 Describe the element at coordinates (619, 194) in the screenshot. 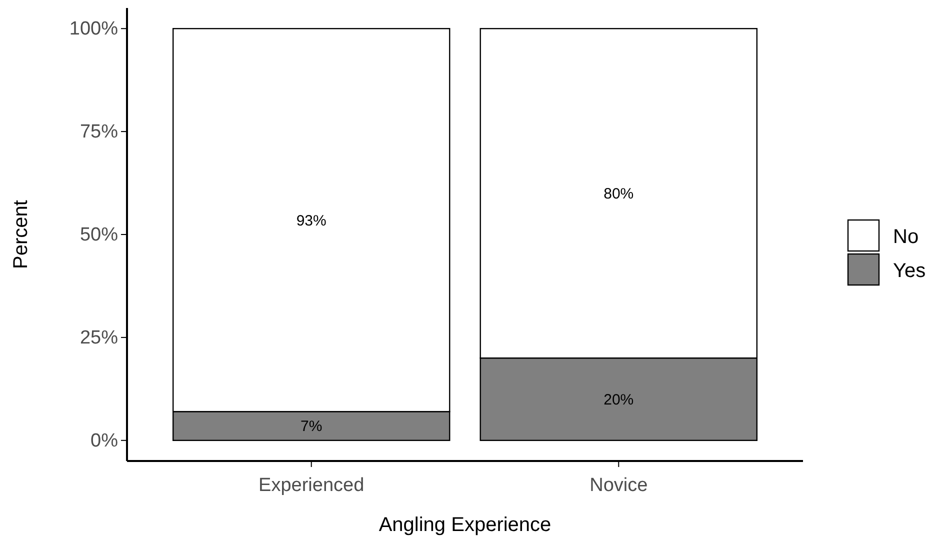

I see `data-label: 80%` at that location.